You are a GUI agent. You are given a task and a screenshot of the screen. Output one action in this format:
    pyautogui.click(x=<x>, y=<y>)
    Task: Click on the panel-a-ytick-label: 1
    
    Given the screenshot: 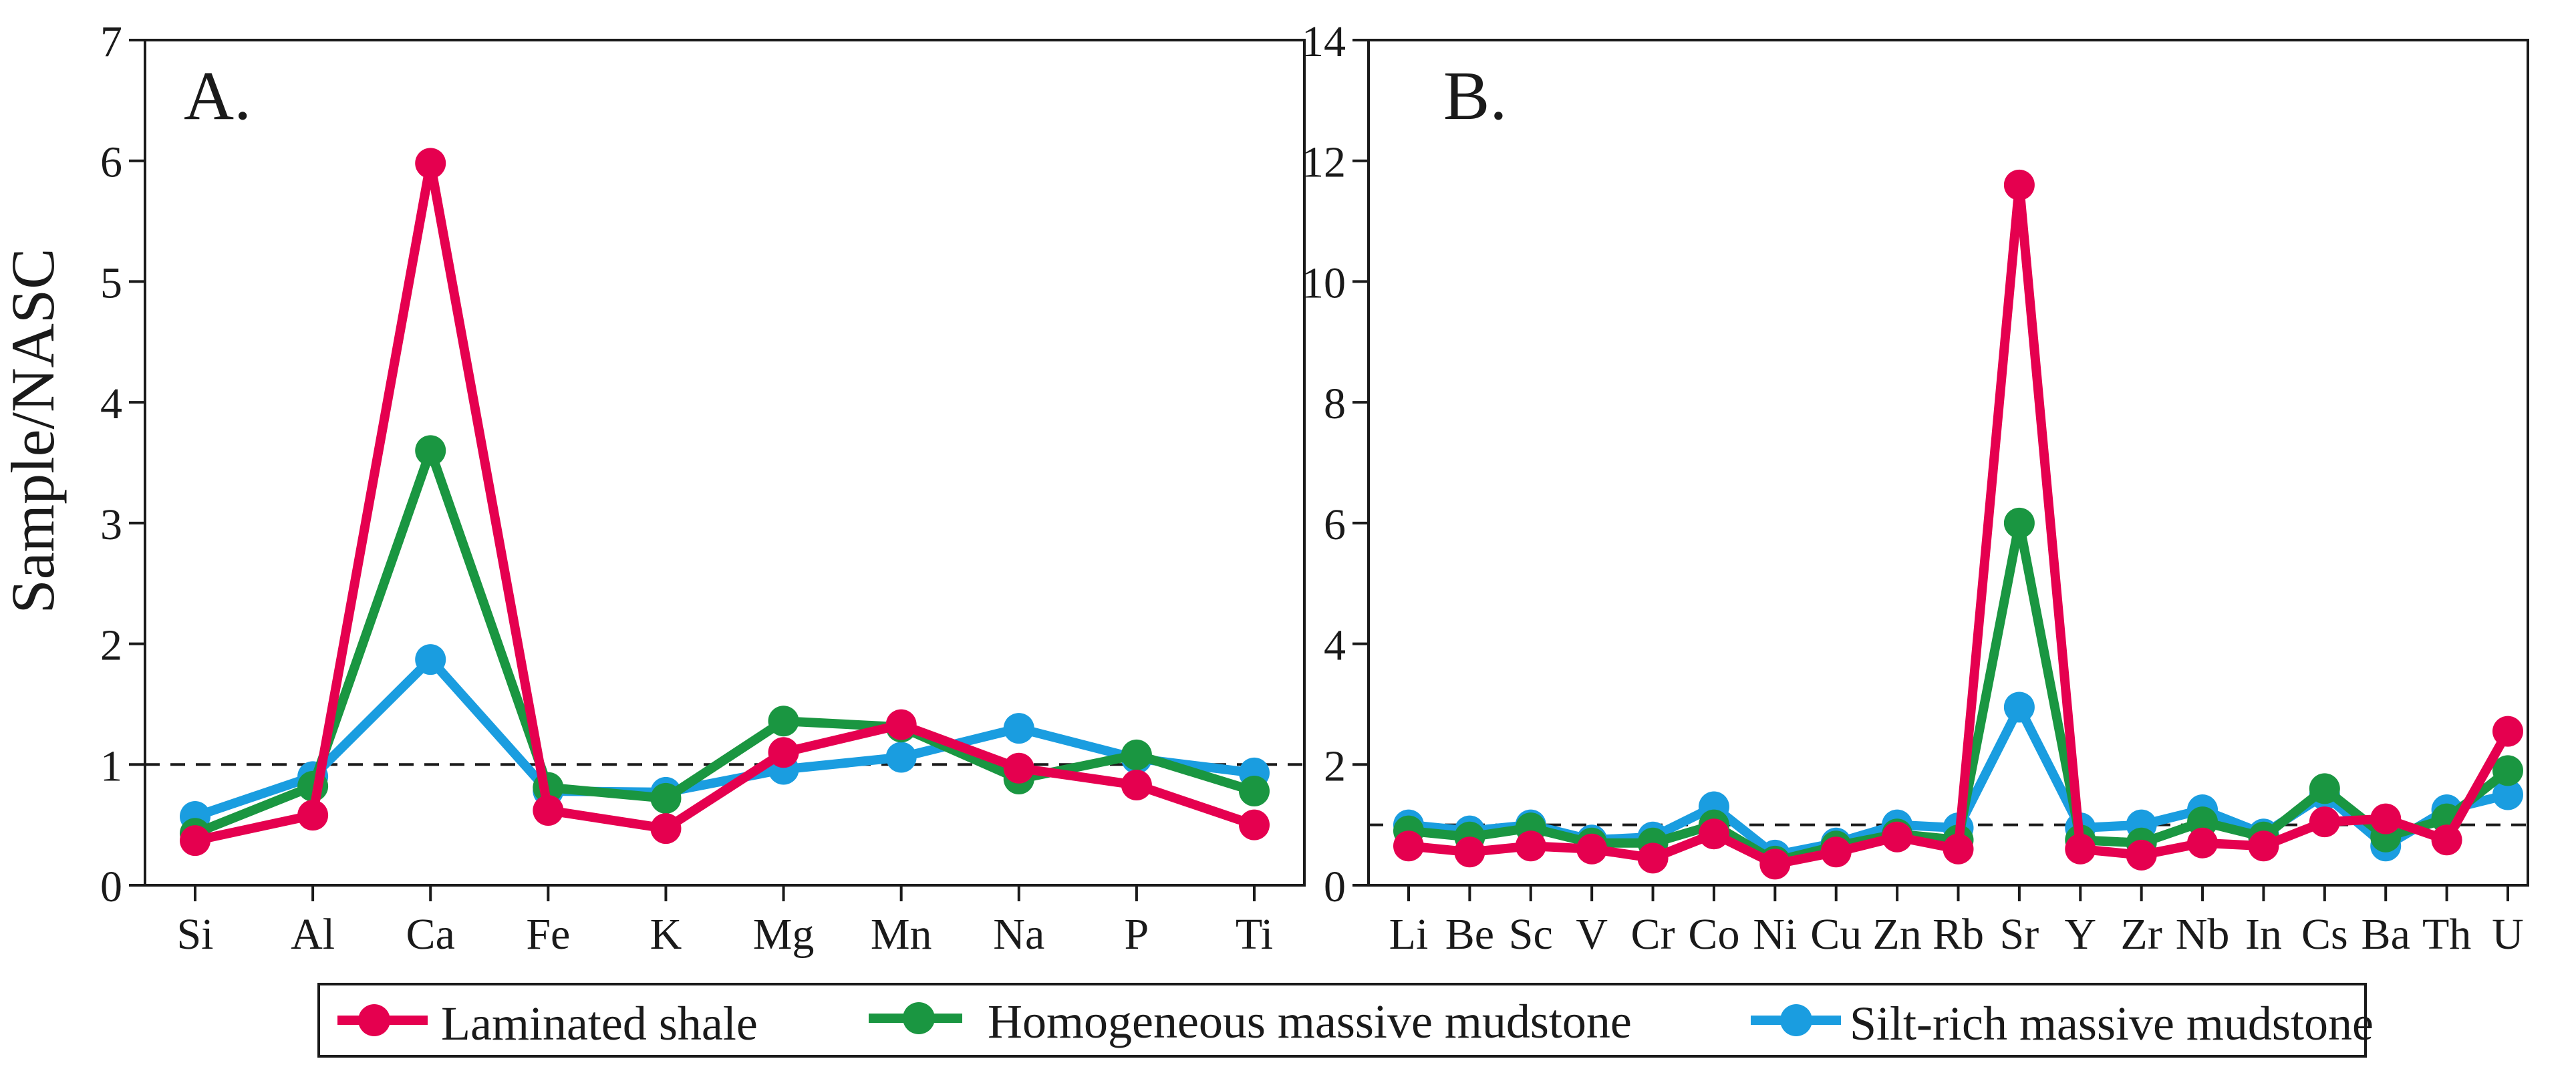 What is the action you would take?
    pyautogui.click(x=111, y=766)
    